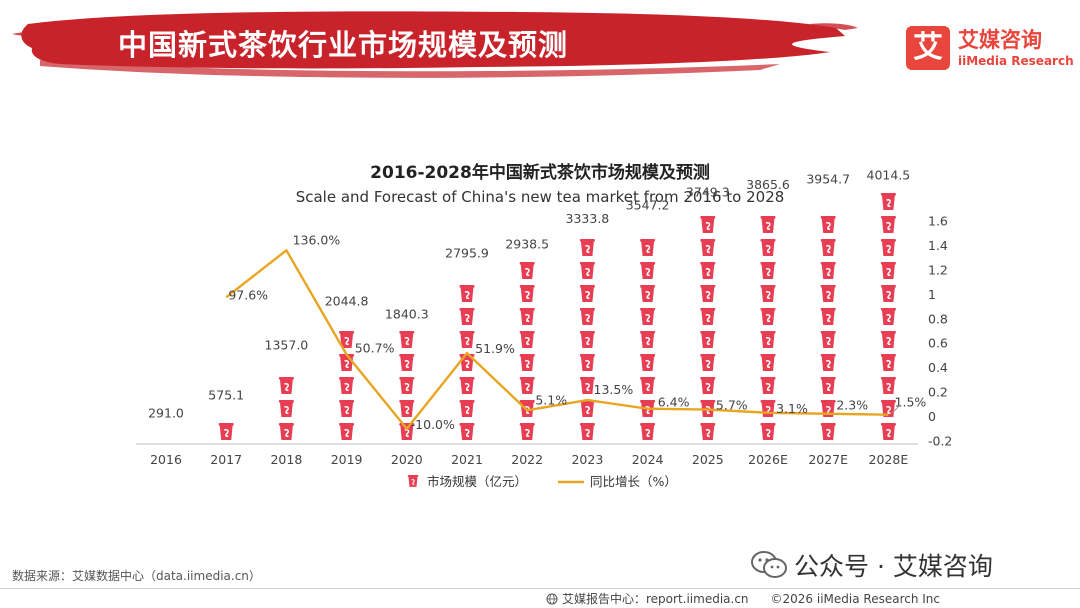  I want to click on x-tick-label: 2025, so click(708, 459).